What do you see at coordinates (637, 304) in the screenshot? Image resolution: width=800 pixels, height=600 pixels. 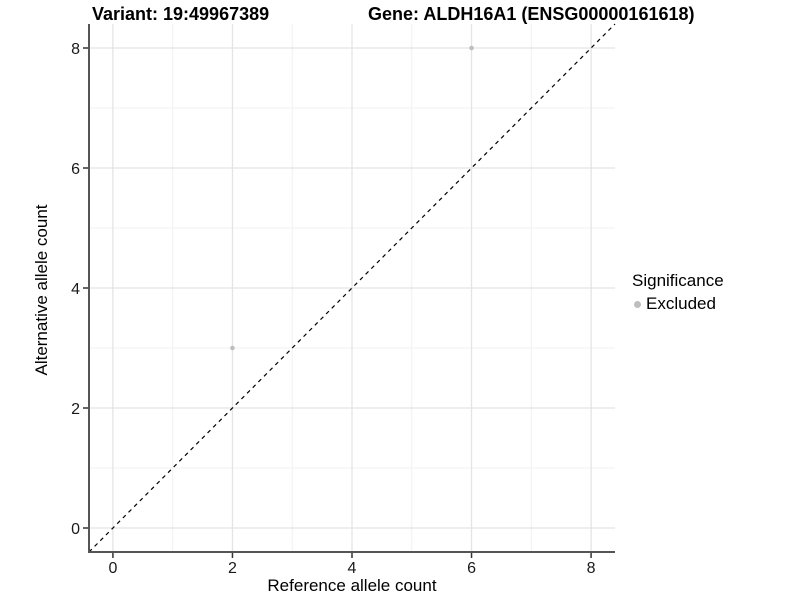 I see `legend-point-icon` at bounding box center [637, 304].